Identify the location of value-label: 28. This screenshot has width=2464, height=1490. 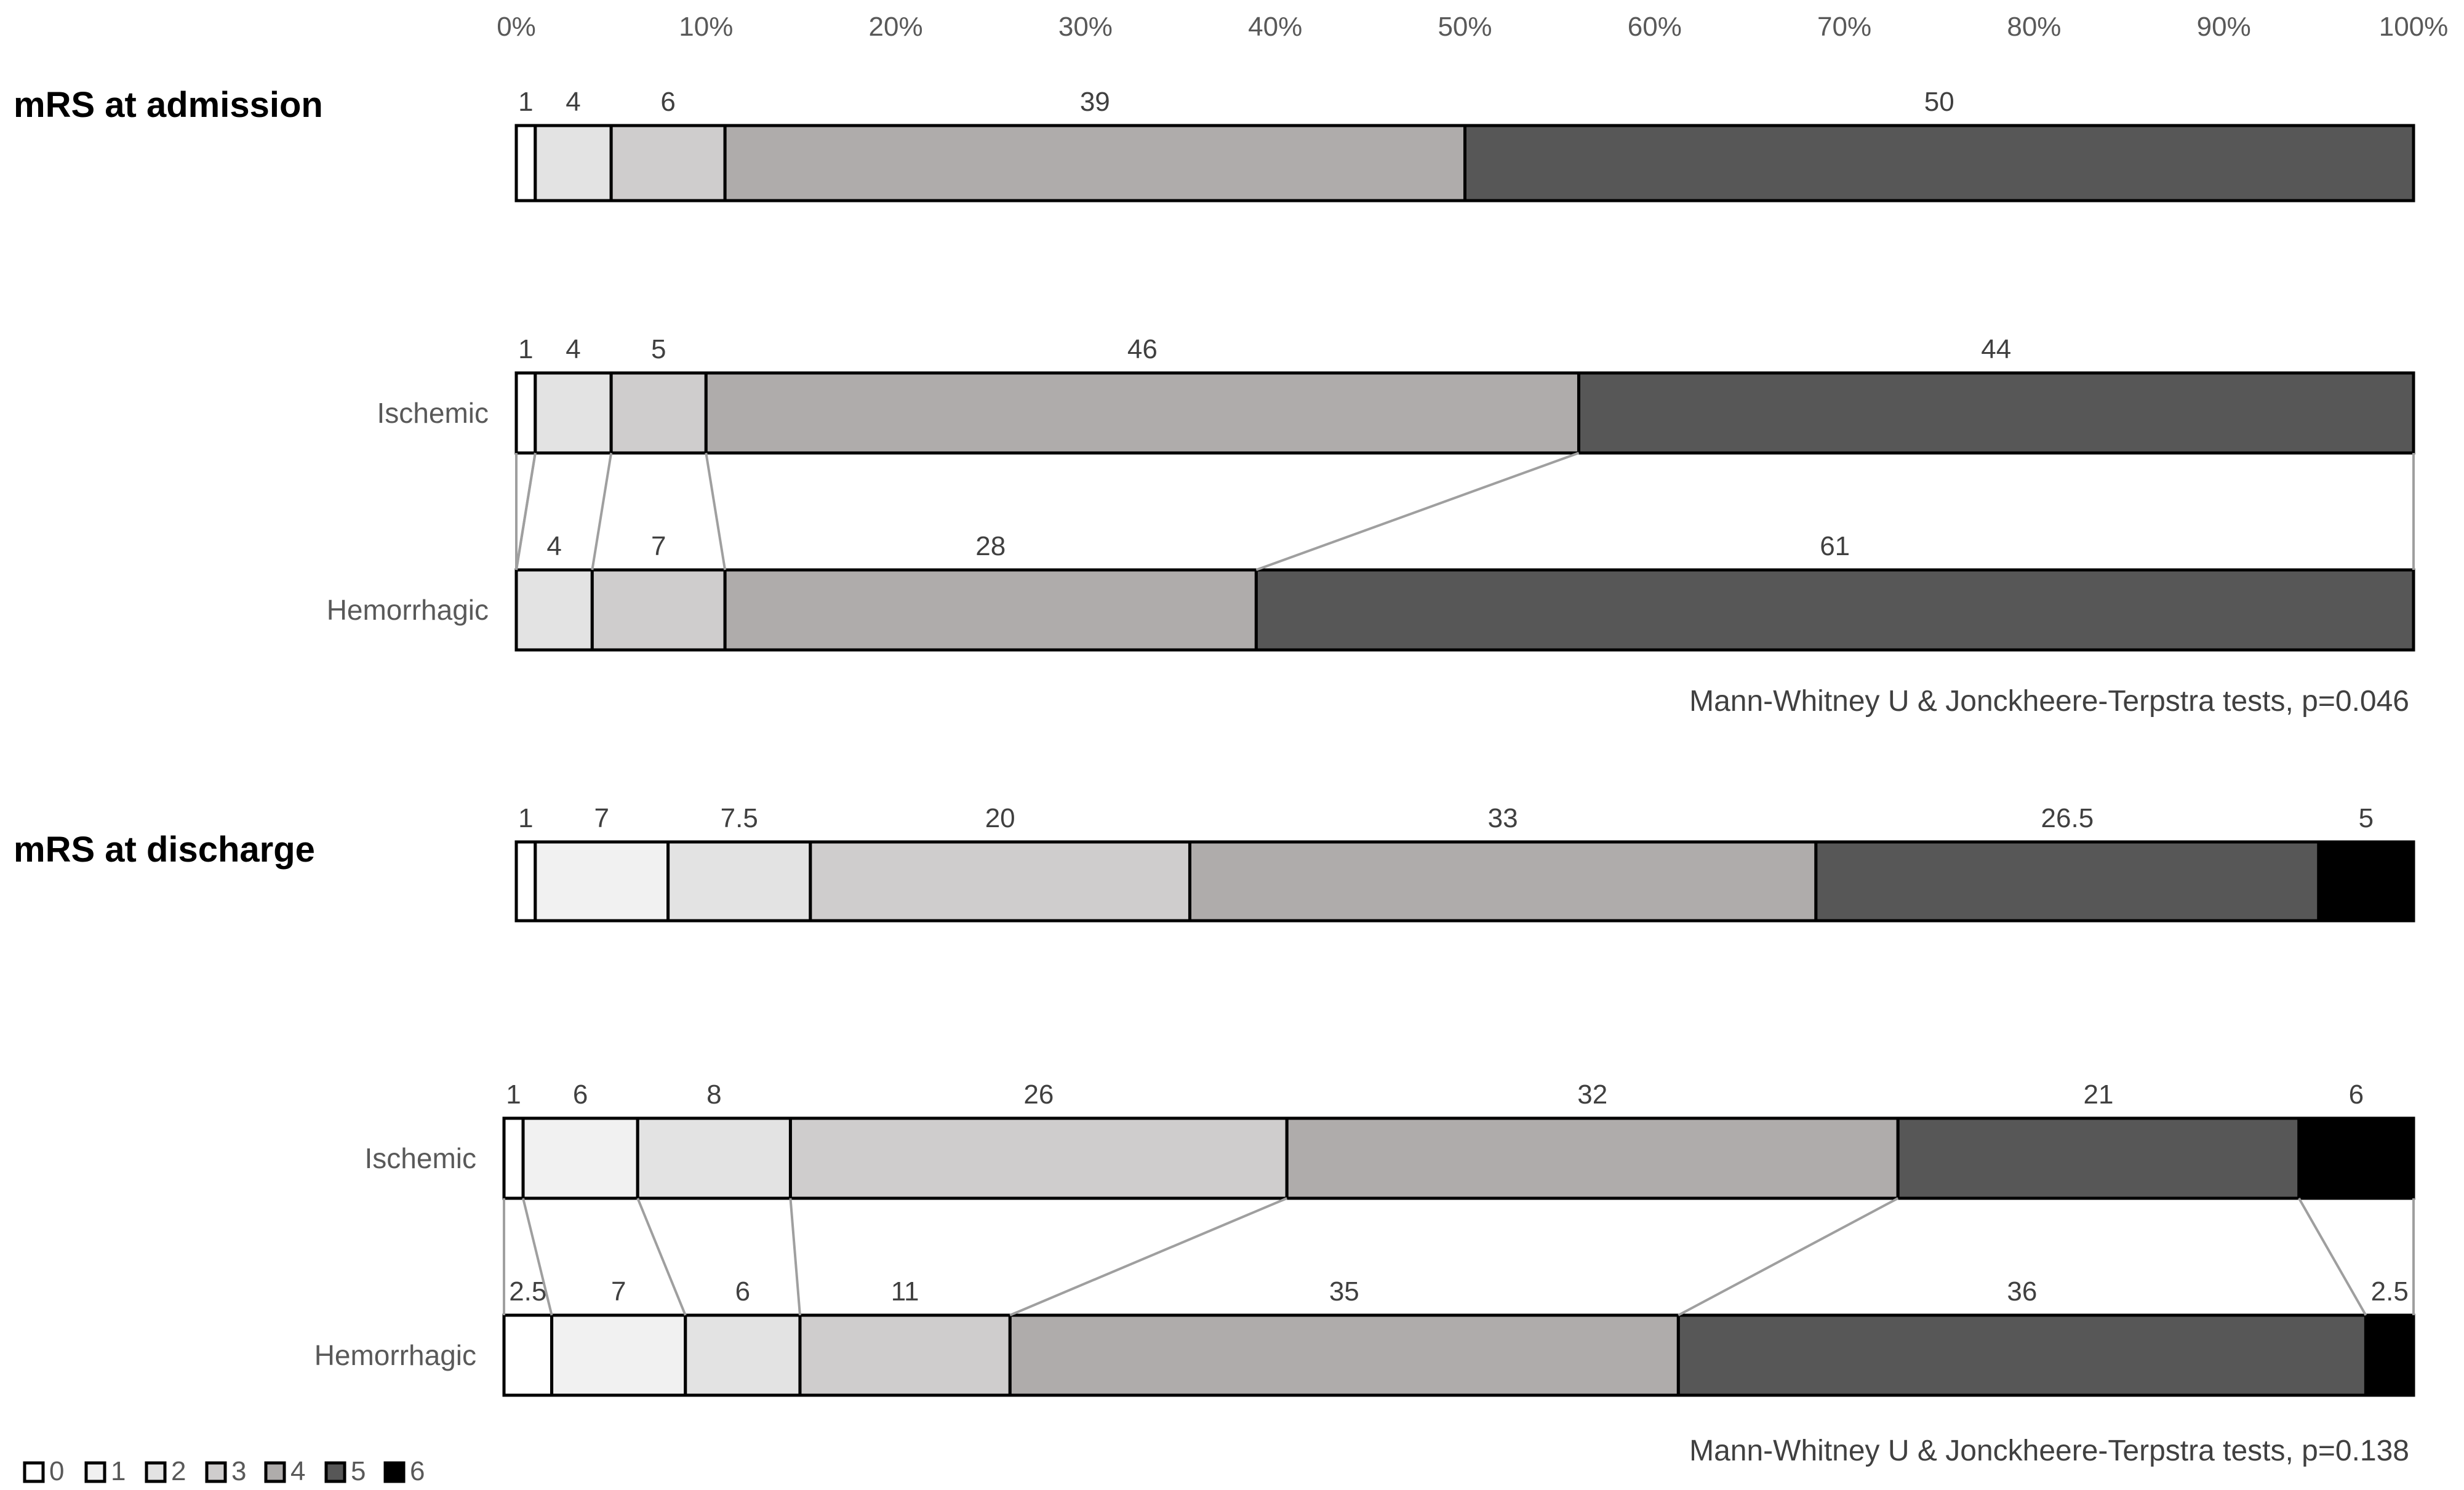
(990, 546).